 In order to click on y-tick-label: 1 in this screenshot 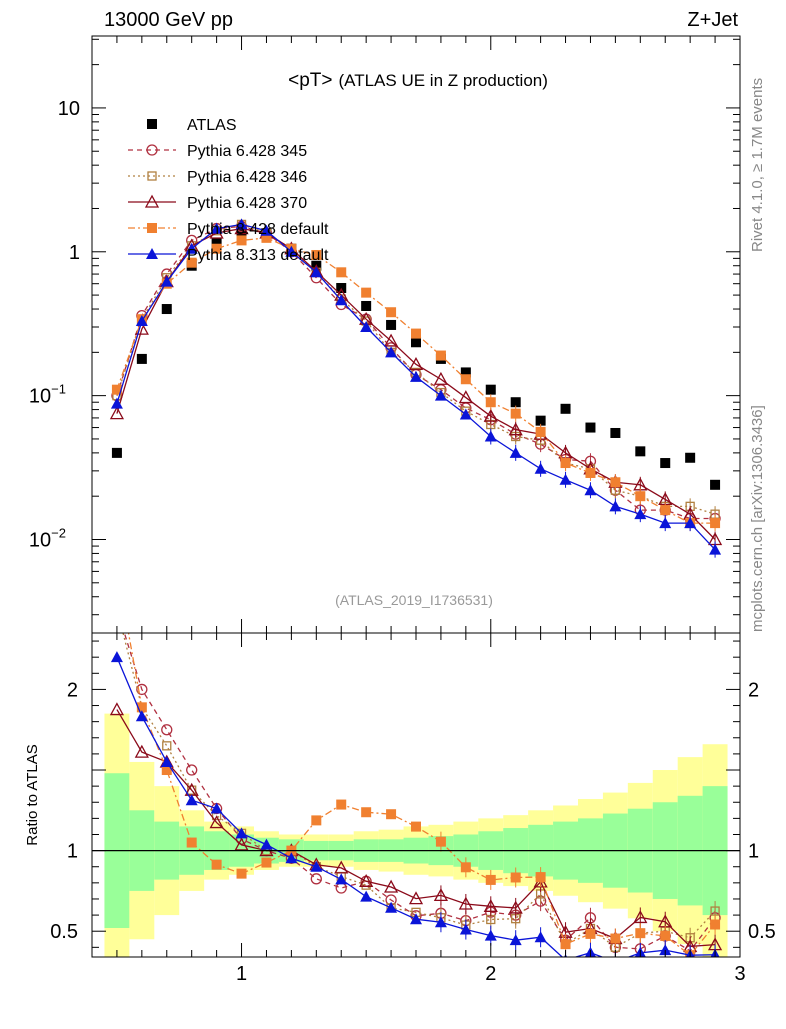, I will do `click(74, 253)`.